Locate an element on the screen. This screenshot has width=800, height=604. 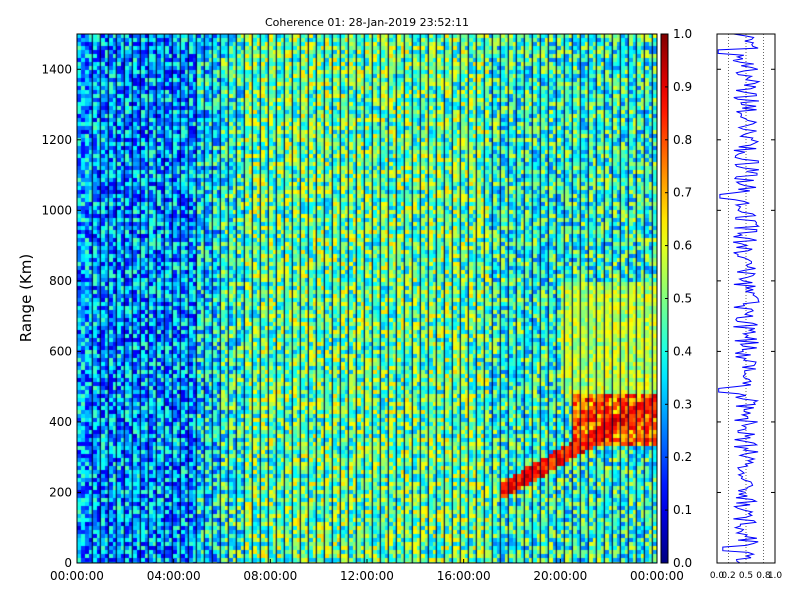
colorbar-tick-label: 0.2 is located at coordinates (682, 457).